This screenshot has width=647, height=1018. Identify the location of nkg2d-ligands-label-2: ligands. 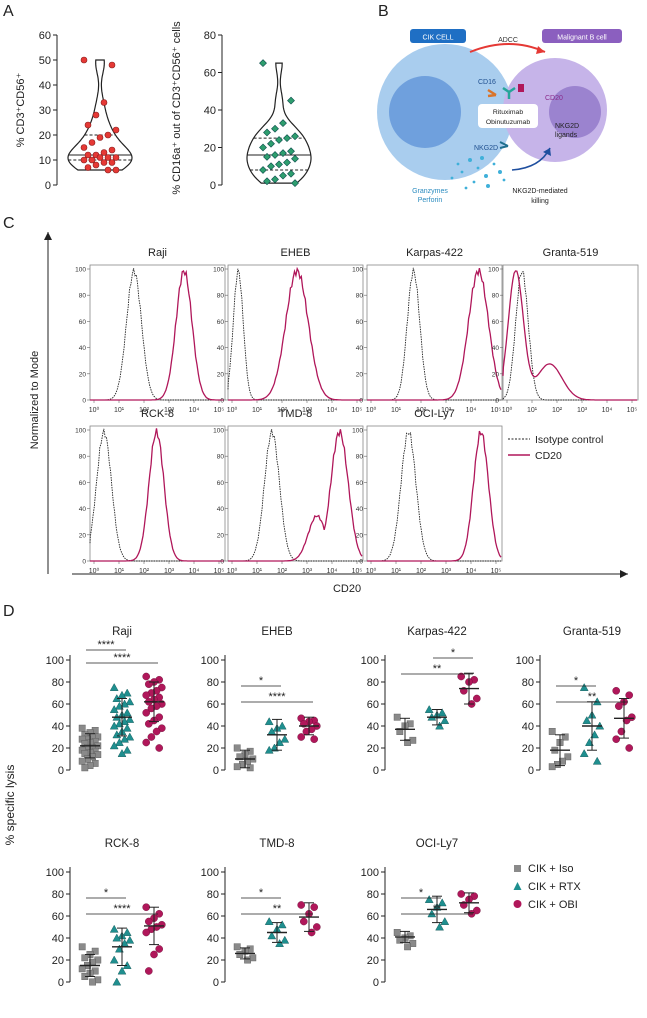
(566, 135).